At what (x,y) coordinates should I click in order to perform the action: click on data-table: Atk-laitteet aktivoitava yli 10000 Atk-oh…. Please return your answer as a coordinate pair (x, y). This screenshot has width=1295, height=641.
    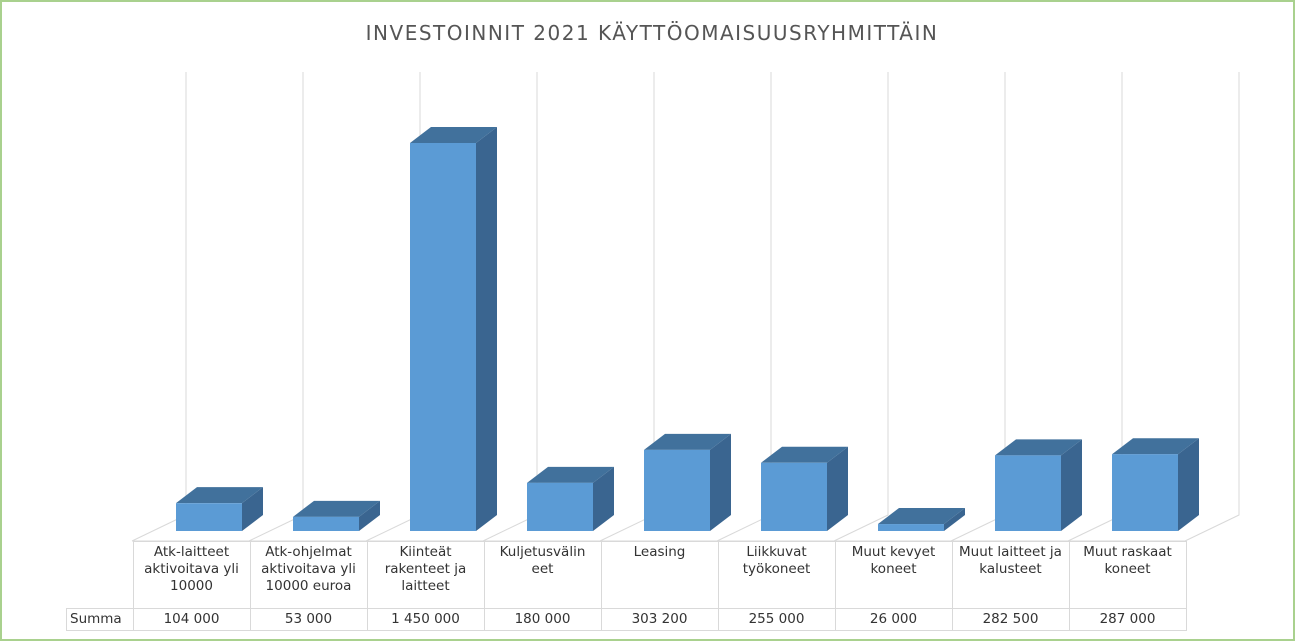
    Looking at the image, I should click on (626, 586).